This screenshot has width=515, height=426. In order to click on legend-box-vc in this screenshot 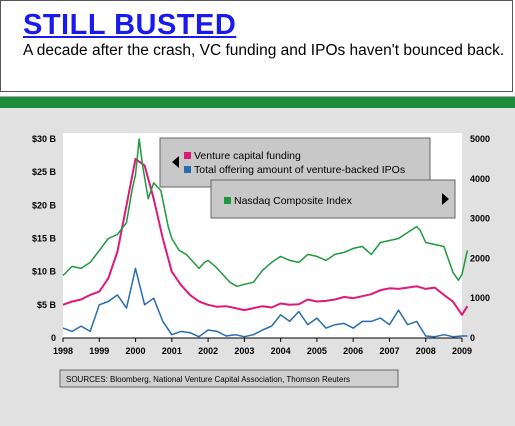, I will do `click(295, 162)`.